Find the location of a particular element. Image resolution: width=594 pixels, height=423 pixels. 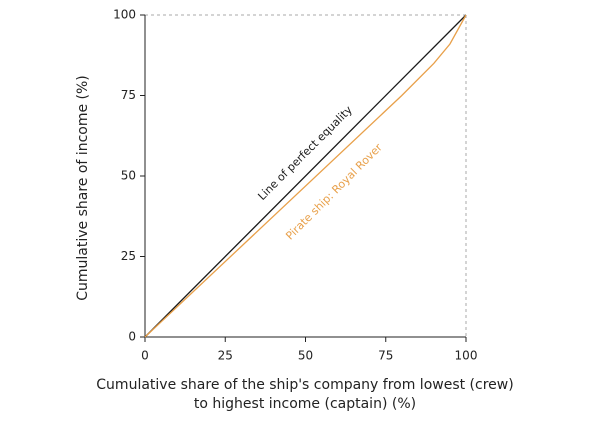

y-tick-label: 75 is located at coordinates (128, 95).